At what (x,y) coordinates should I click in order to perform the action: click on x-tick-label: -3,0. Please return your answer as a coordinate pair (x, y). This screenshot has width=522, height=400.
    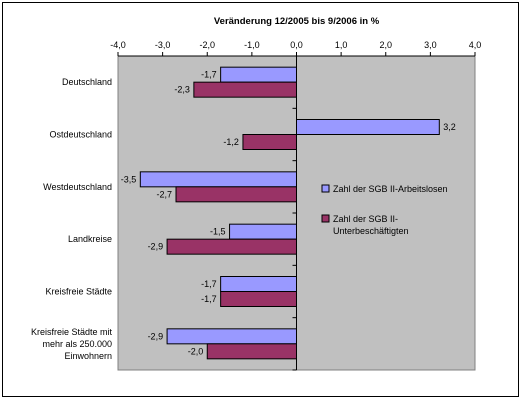
    Looking at the image, I should click on (163, 45).